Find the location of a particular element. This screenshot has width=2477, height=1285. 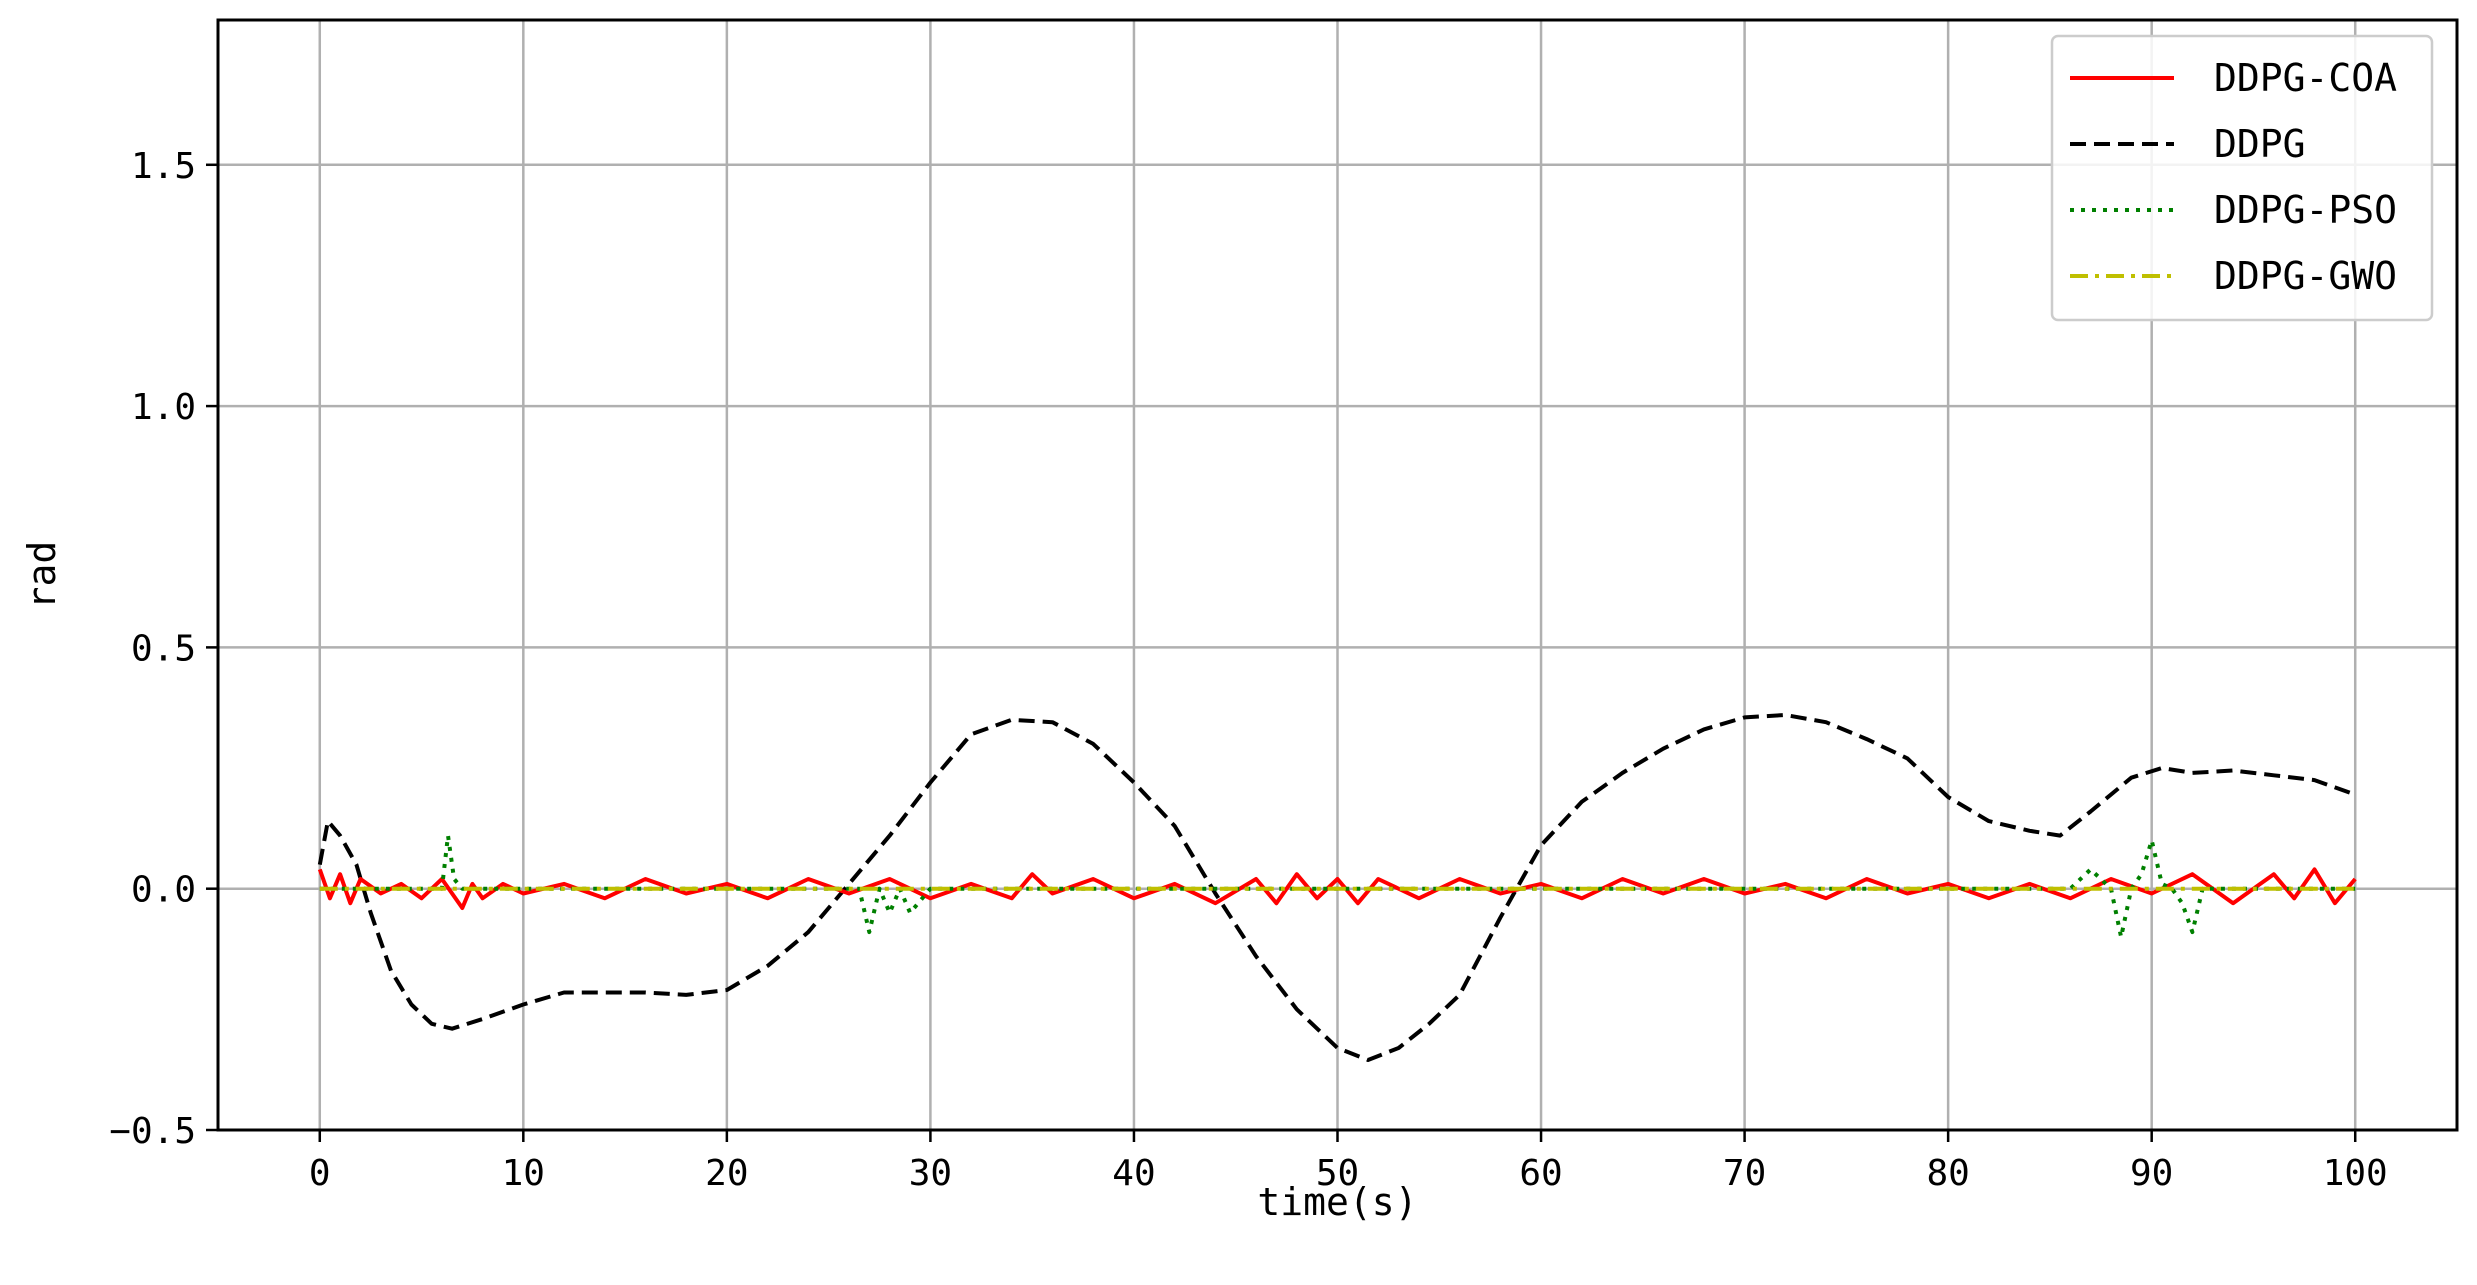

y-tick-label: 0.0 is located at coordinates (163, 890).